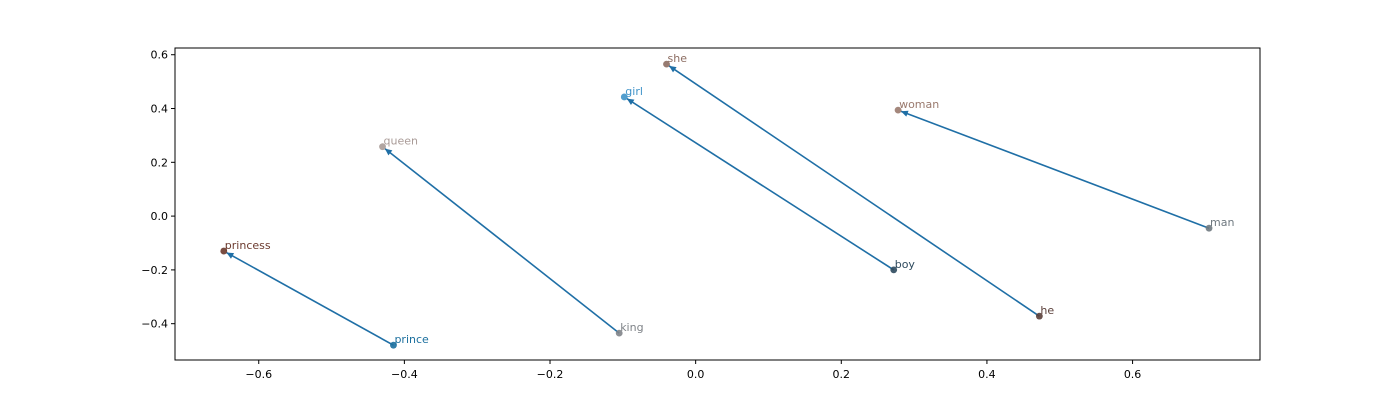 The image size is (1400, 412). I want to click on y-tick-label: 0.0, so click(160, 216).